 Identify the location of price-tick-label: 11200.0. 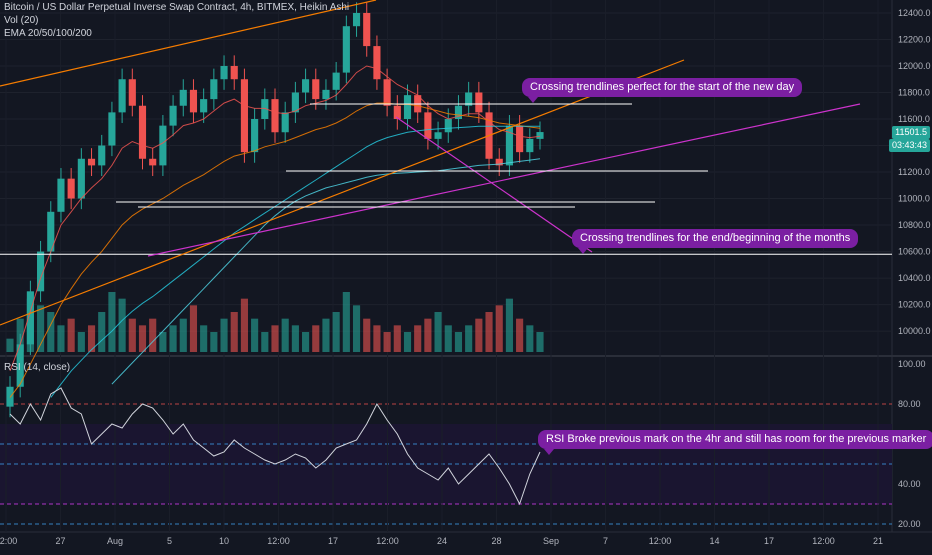
(914, 172).